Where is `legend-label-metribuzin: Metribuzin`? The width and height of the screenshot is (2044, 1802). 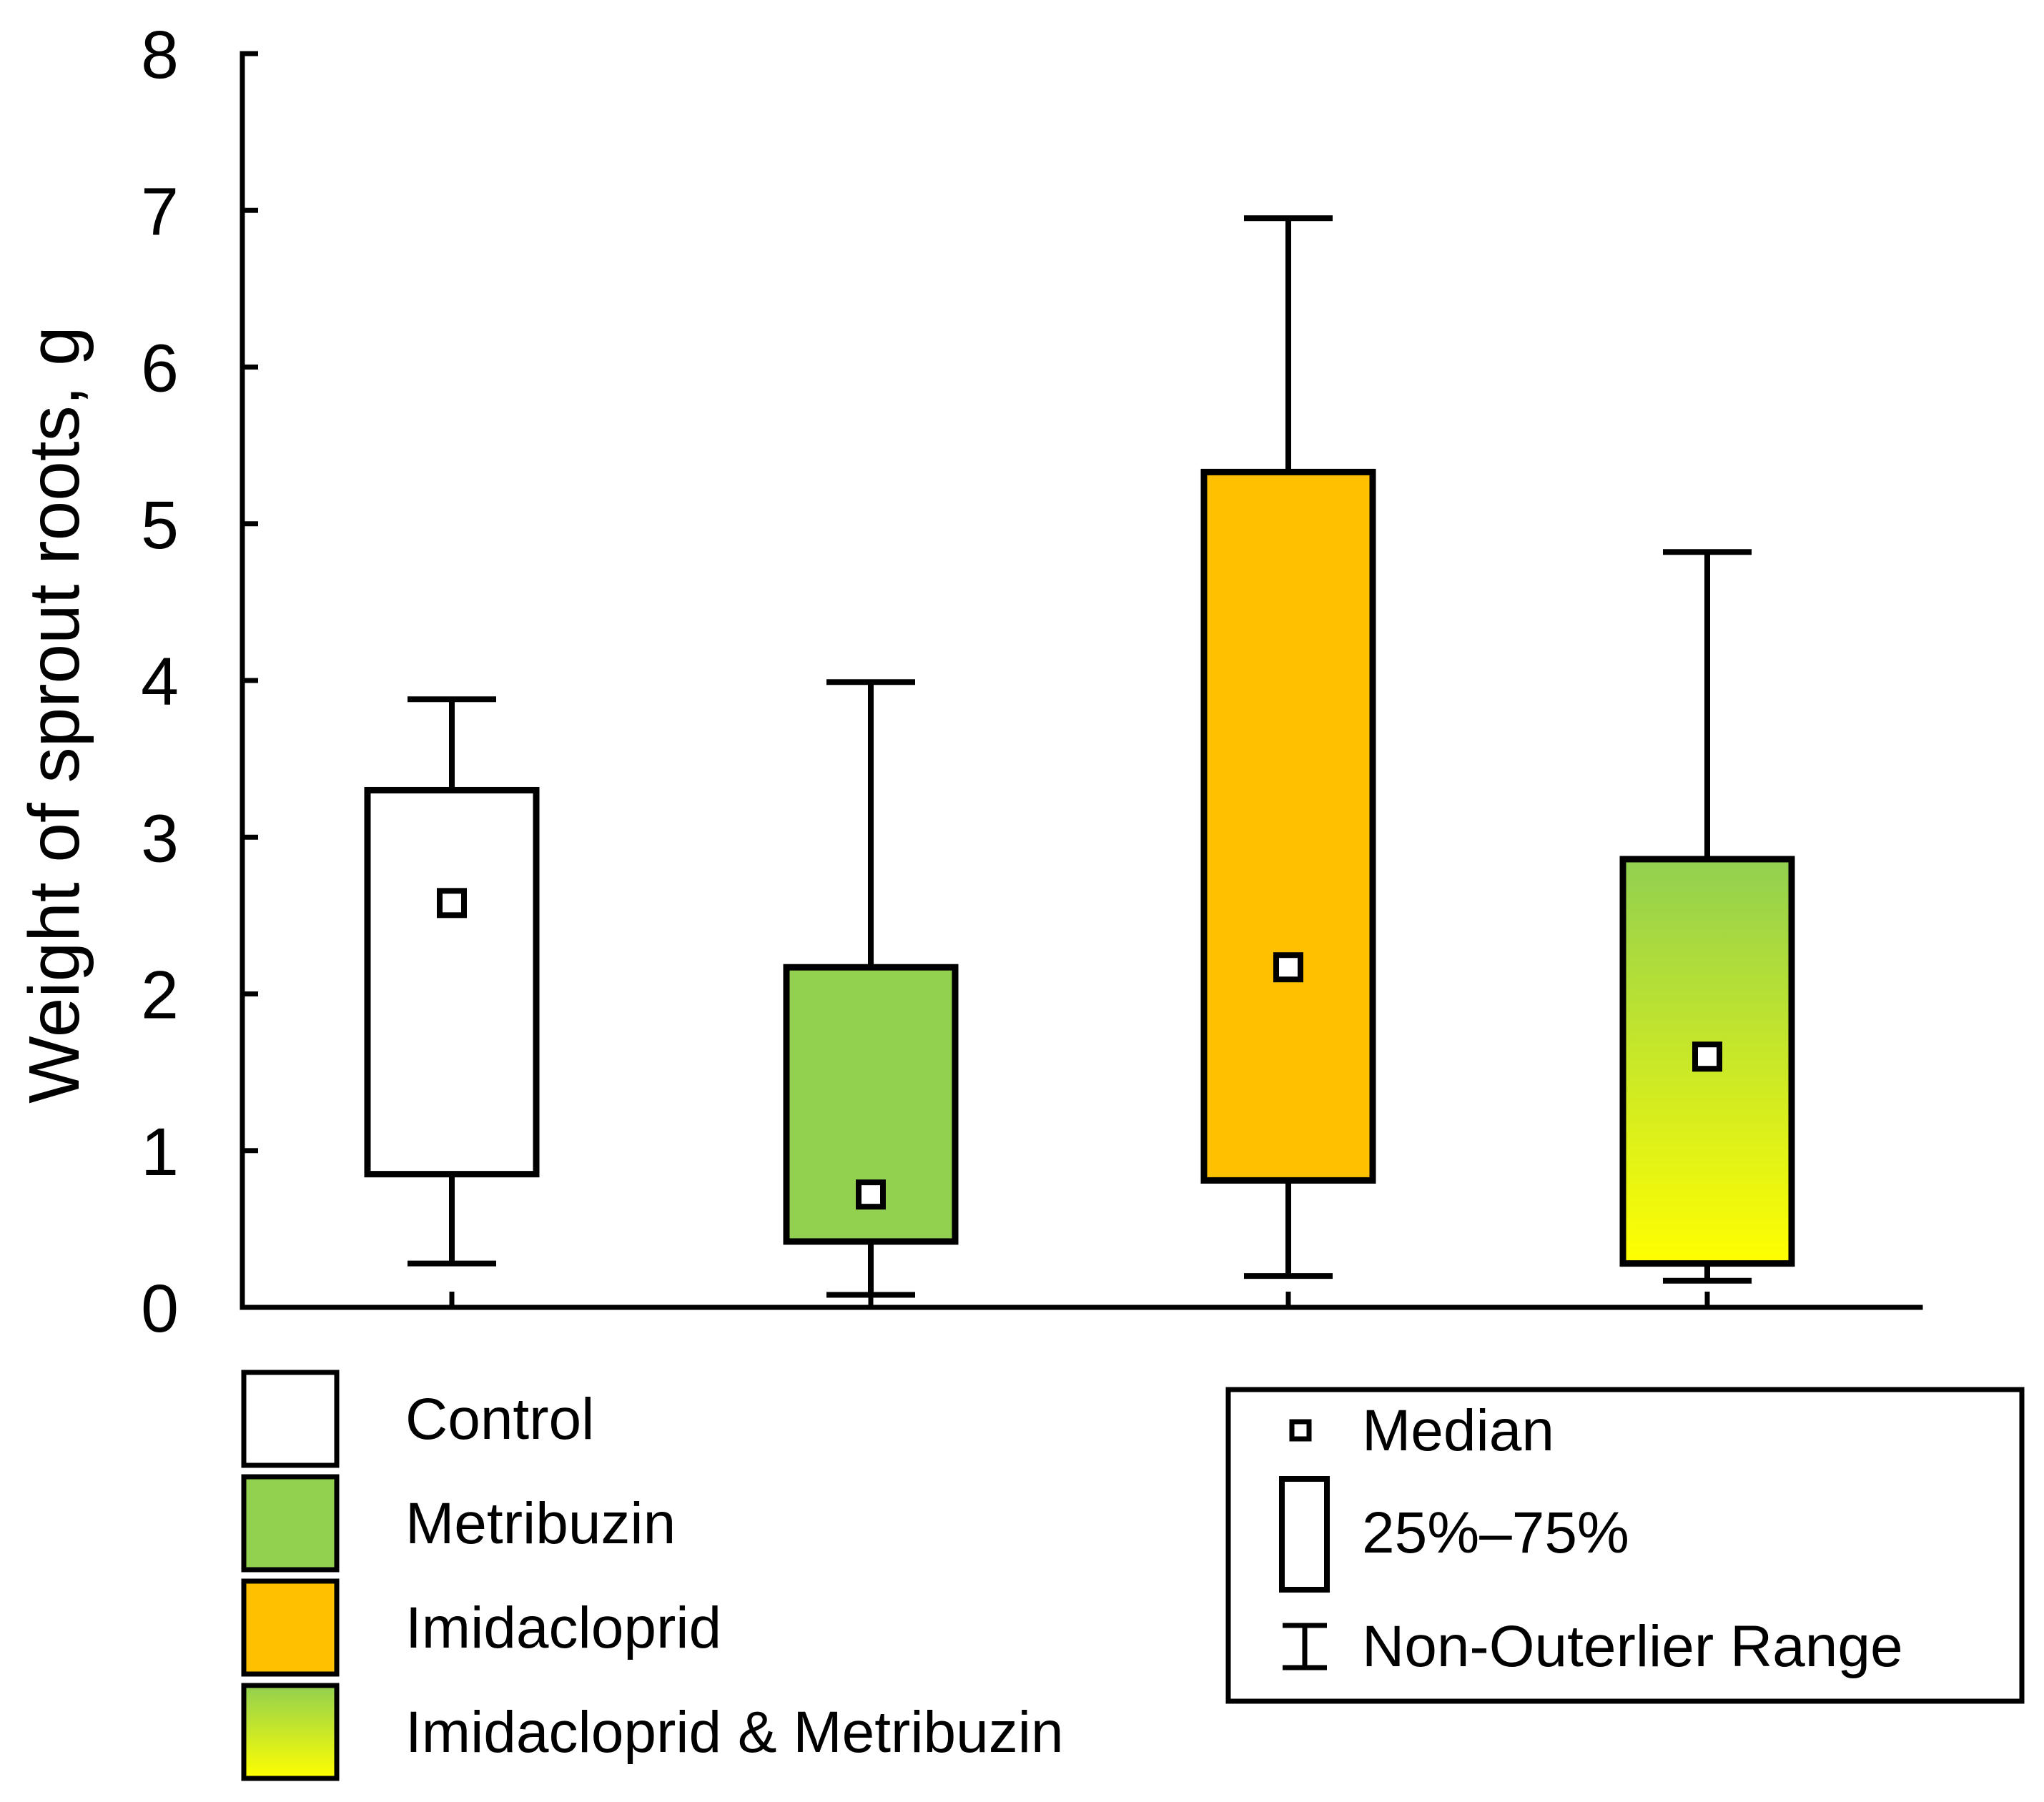
legend-label-metribuzin: Metribuzin is located at coordinates (541, 1523).